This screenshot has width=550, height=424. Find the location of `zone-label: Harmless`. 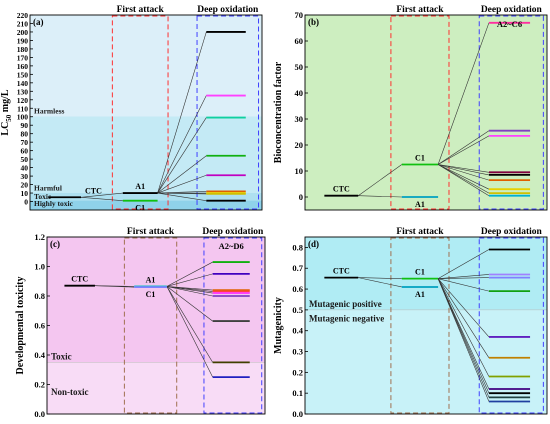

zone-label: Harmless is located at coordinates (49, 110).